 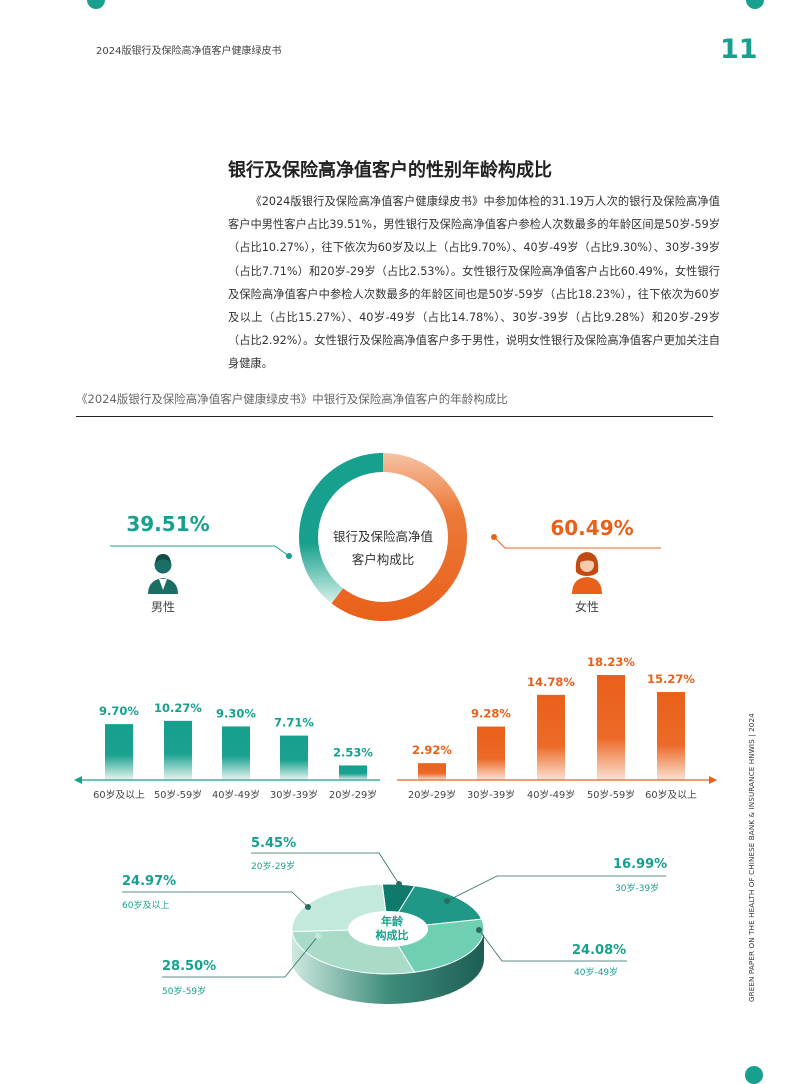 What do you see at coordinates (587, 606) in the screenshot?
I see `female-label: 女性` at bounding box center [587, 606].